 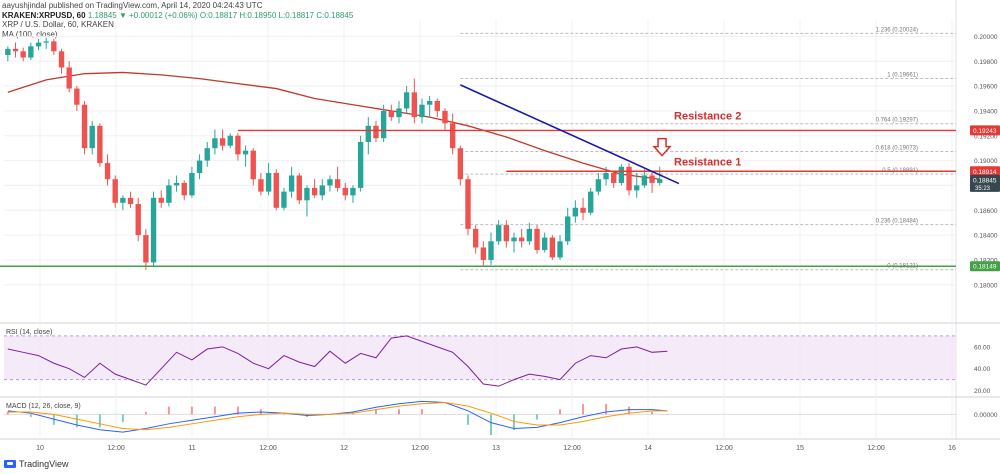 What do you see at coordinates (982, 369) in the screenshot?
I see `rsi-tick: 40.00` at bounding box center [982, 369].